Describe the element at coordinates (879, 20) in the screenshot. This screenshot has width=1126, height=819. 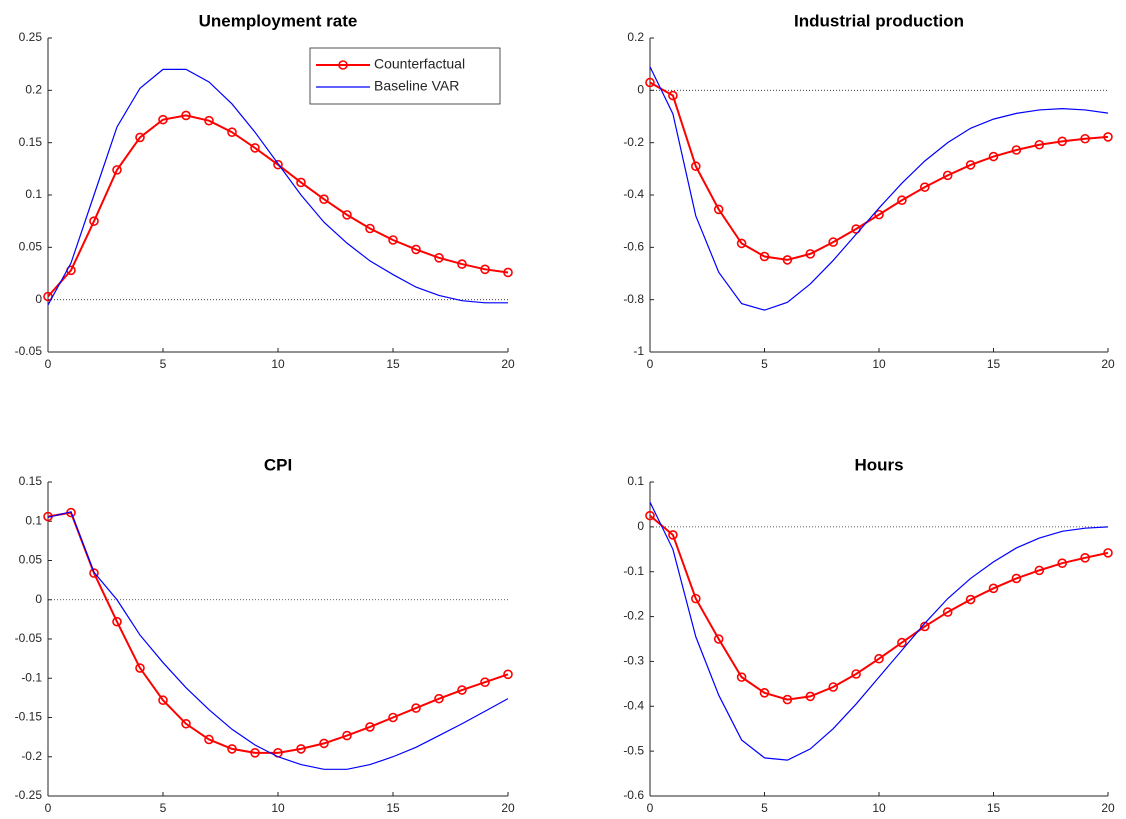
I see `chart-title: Industrial production` at that location.